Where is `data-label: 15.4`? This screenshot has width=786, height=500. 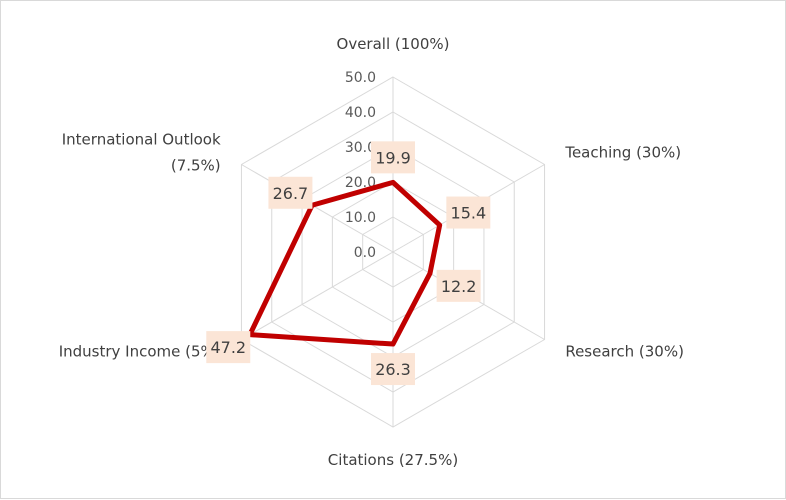
data-label: 15.4 is located at coordinates (468, 212).